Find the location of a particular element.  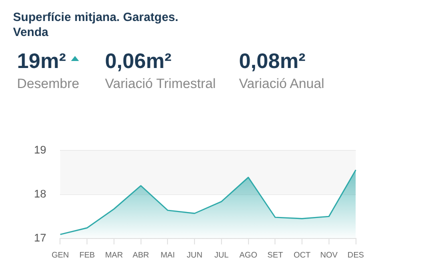

y-tick-label: 19 is located at coordinates (40, 150).